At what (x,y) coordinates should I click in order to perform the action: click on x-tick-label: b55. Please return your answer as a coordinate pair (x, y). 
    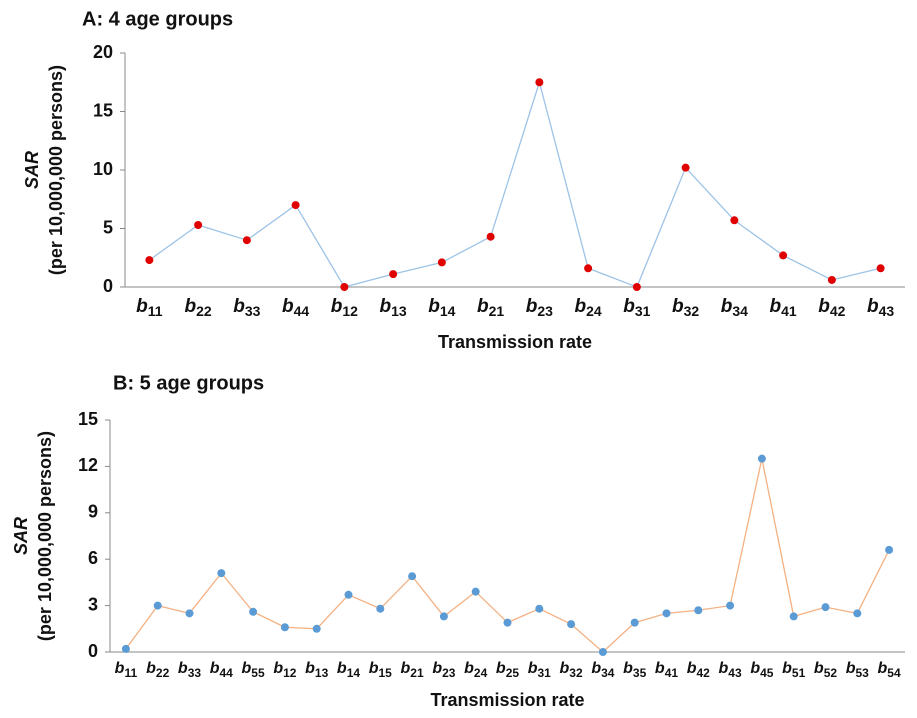
    Looking at the image, I should click on (253, 670).